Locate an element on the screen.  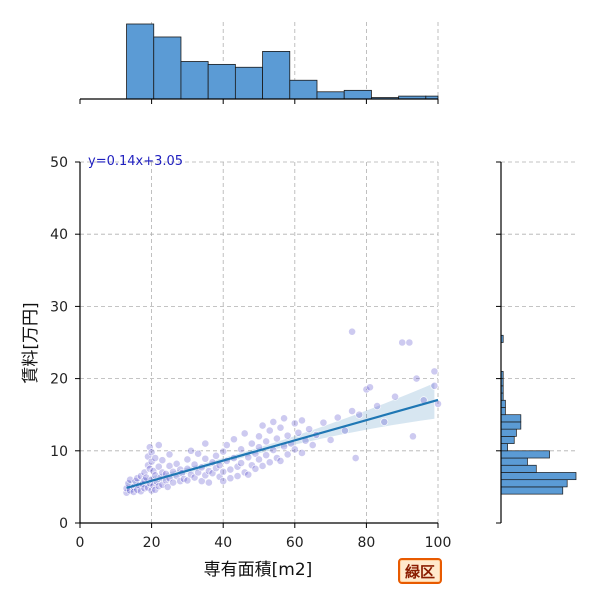
y-tick-label: 0 is located at coordinates (63, 524).